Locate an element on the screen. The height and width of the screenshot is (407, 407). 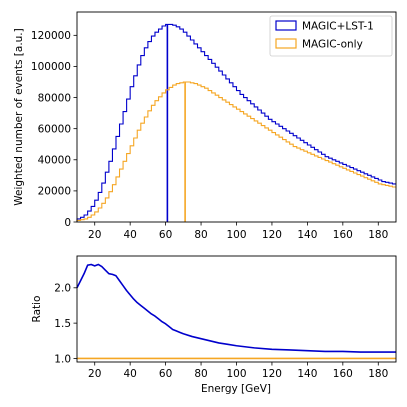
histogram-y-tick-label: 80000 is located at coordinates (54, 98).